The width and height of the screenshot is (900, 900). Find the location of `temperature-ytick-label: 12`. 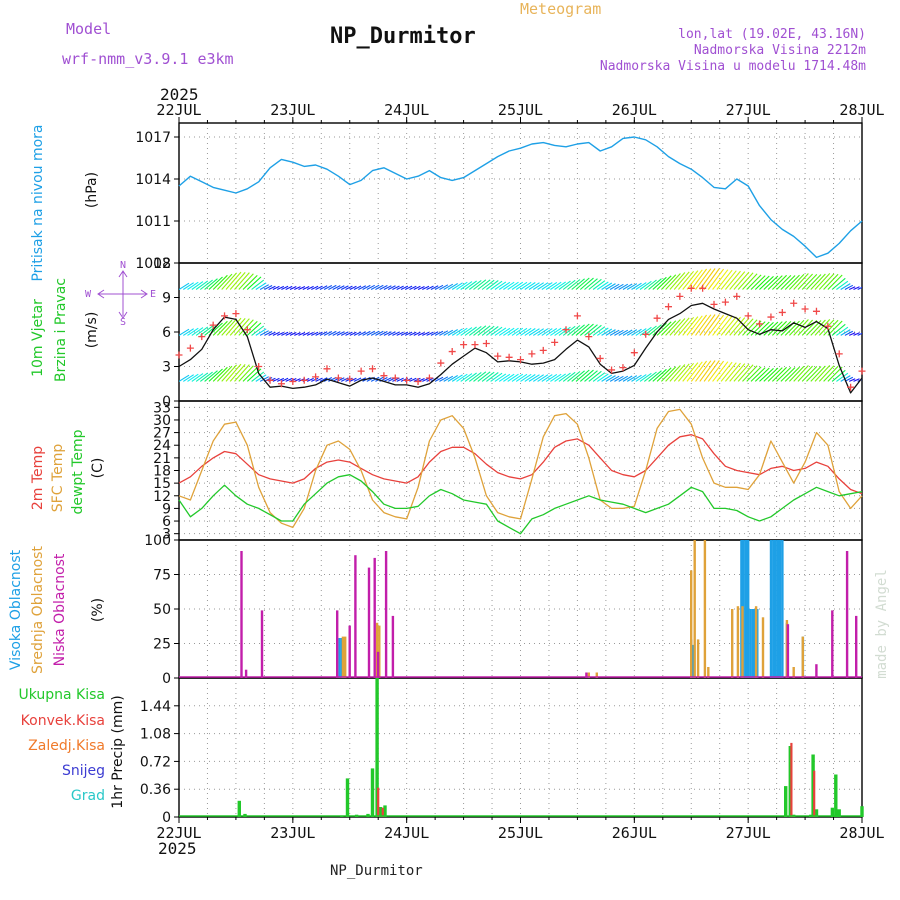

temperature-ytick-label: 12 is located at coordinates (162, 497).